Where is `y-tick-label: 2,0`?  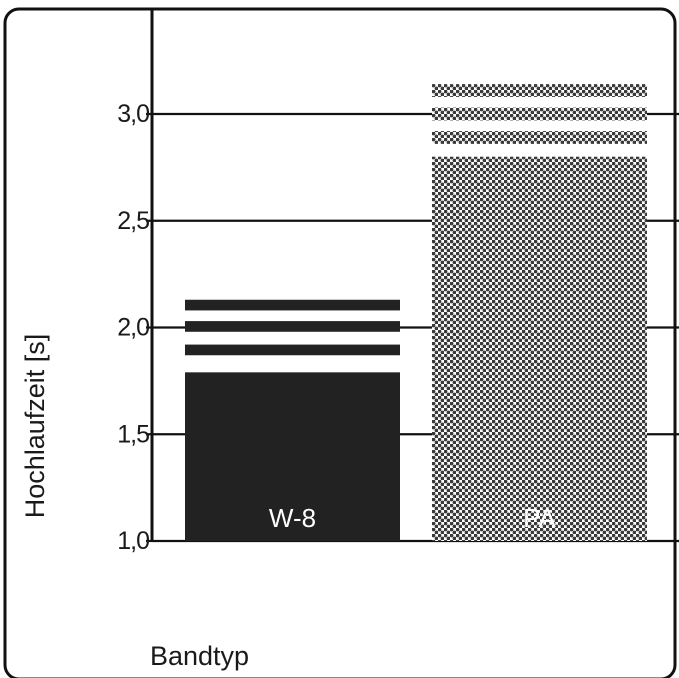 y-tick-label: 2,0 is located at coordinates (133, 328).